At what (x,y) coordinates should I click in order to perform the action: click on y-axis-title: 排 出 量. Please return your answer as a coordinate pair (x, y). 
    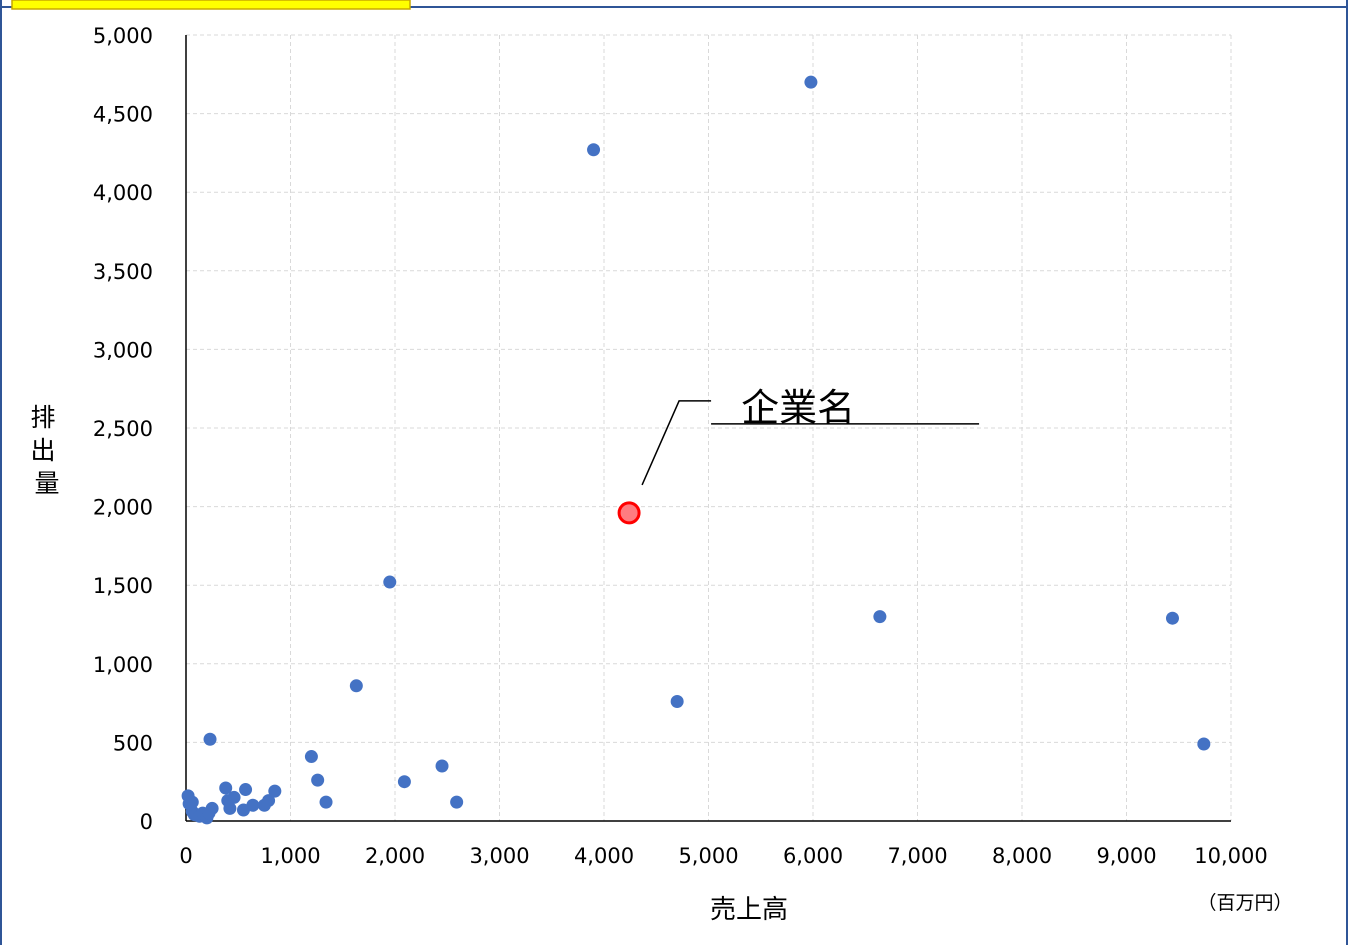
    Looking at the image, I should click on (47, 450).